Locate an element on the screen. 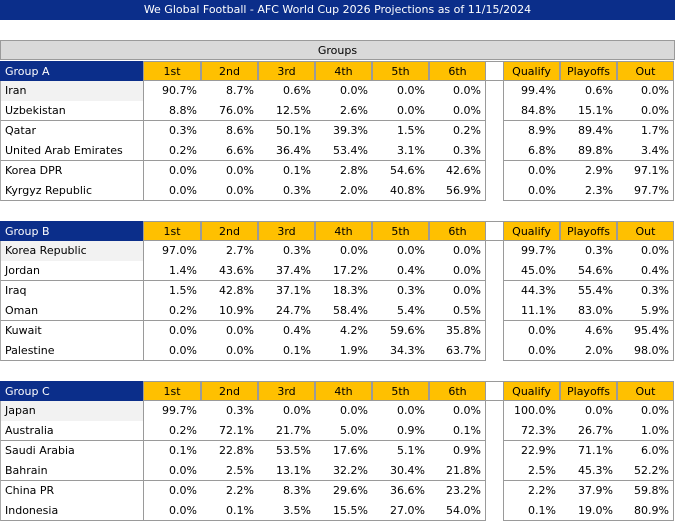 This screenshot has width=675, height=521. cell-value: 26.7% is located at coordinates (588, 431).